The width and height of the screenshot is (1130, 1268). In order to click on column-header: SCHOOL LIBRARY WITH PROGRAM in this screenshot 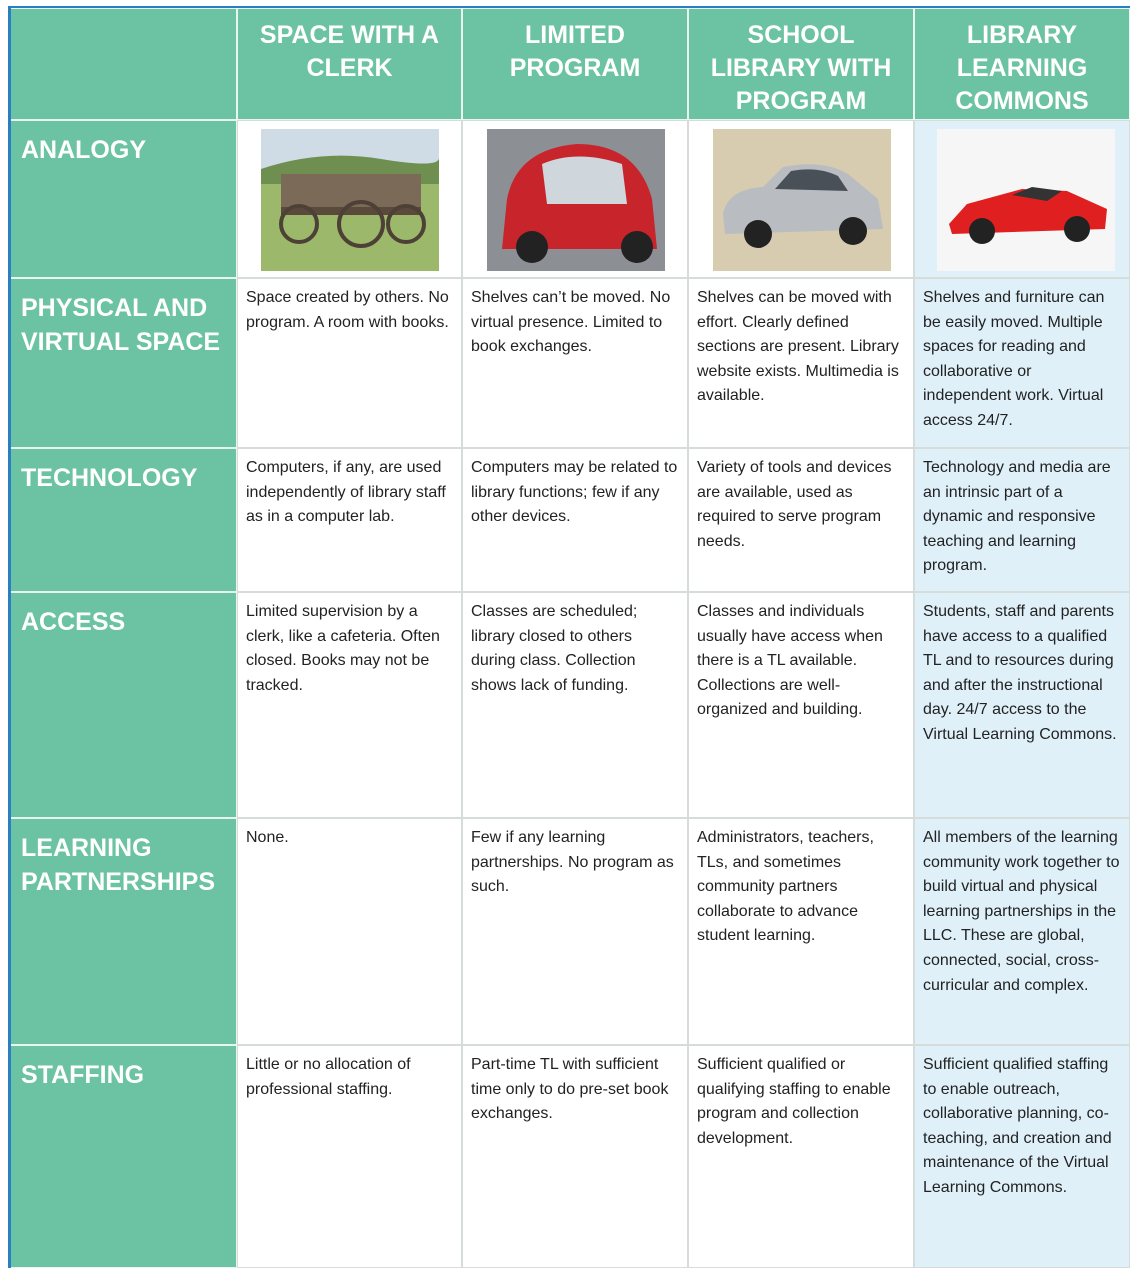, I will do `click(801, 64)`.